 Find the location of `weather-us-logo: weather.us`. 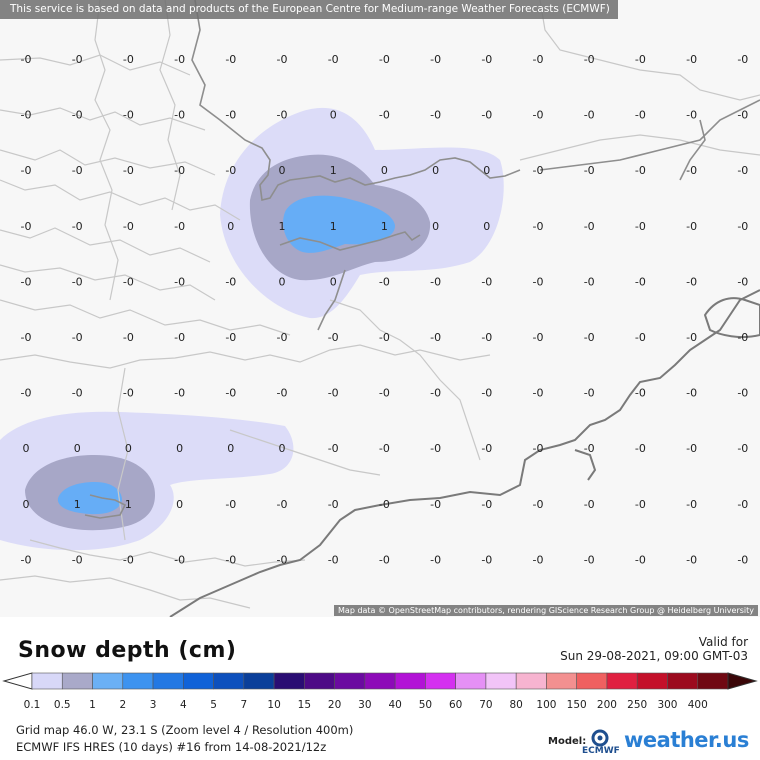

weather-us-logo: weather.us is located at coordinates (686, 740).